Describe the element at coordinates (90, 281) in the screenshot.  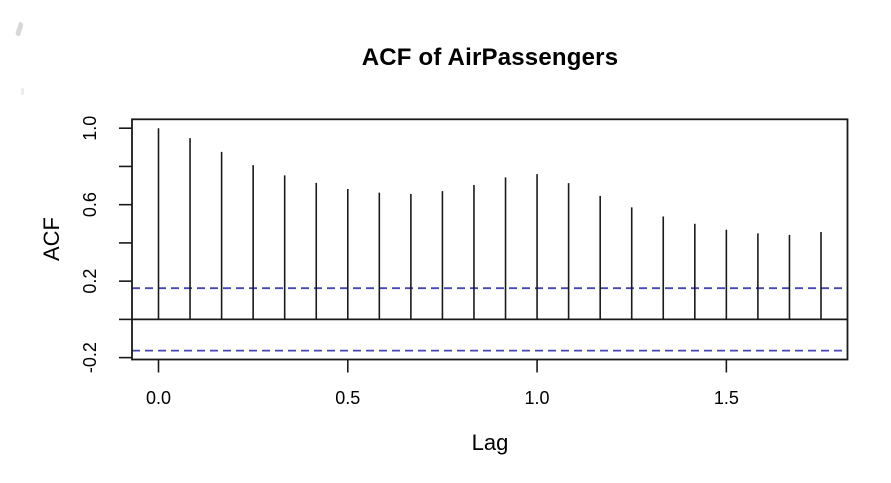
I see `y-tick-label-2: 0.2` at that location.